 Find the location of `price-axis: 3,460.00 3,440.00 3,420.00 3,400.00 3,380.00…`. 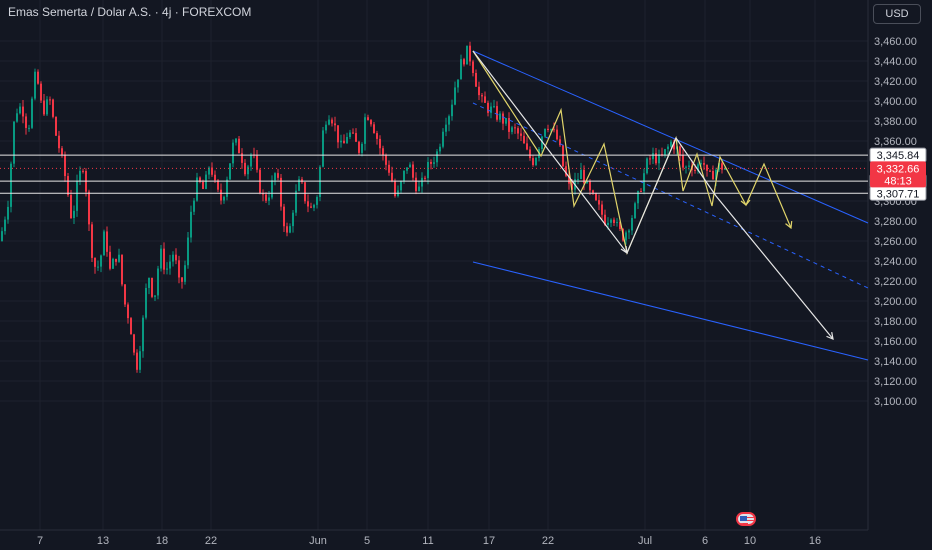

price-axis: 3,460.00 3,440.00 3,420.00 3,400.00 3,380.00… is located at coordinates (895, 222).